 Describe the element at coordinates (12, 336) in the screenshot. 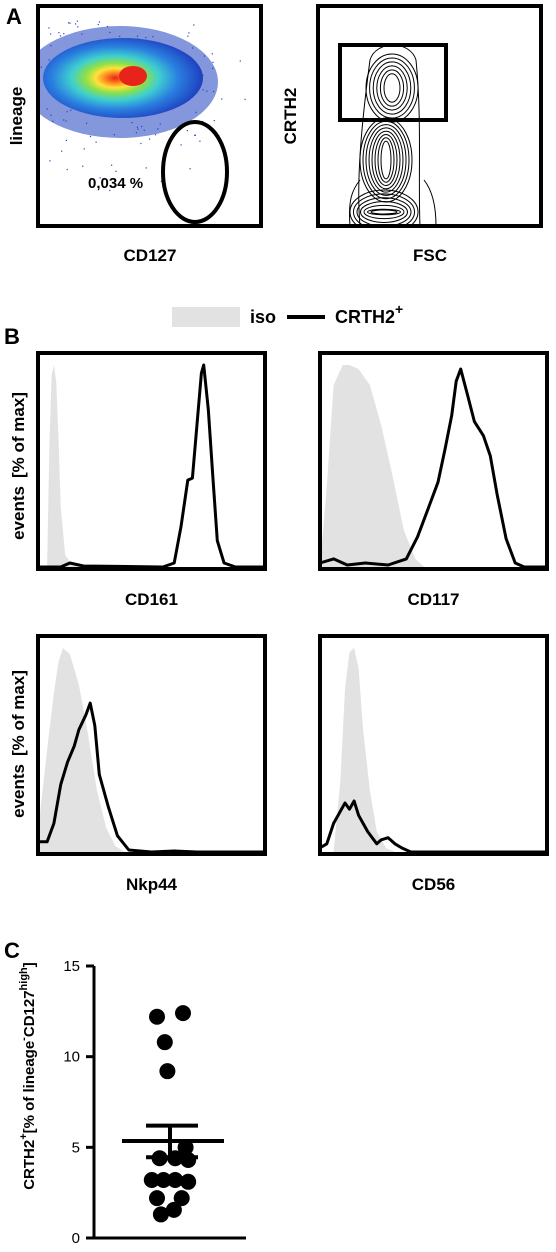

I see `panel-letter-b: B` at that location.